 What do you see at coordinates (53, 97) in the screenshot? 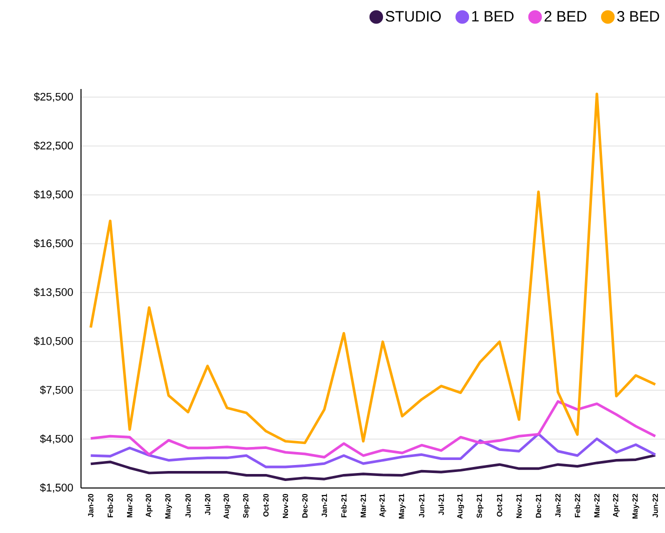
I see `y-tick-label: $25,500` at bounding box center [53, 97].